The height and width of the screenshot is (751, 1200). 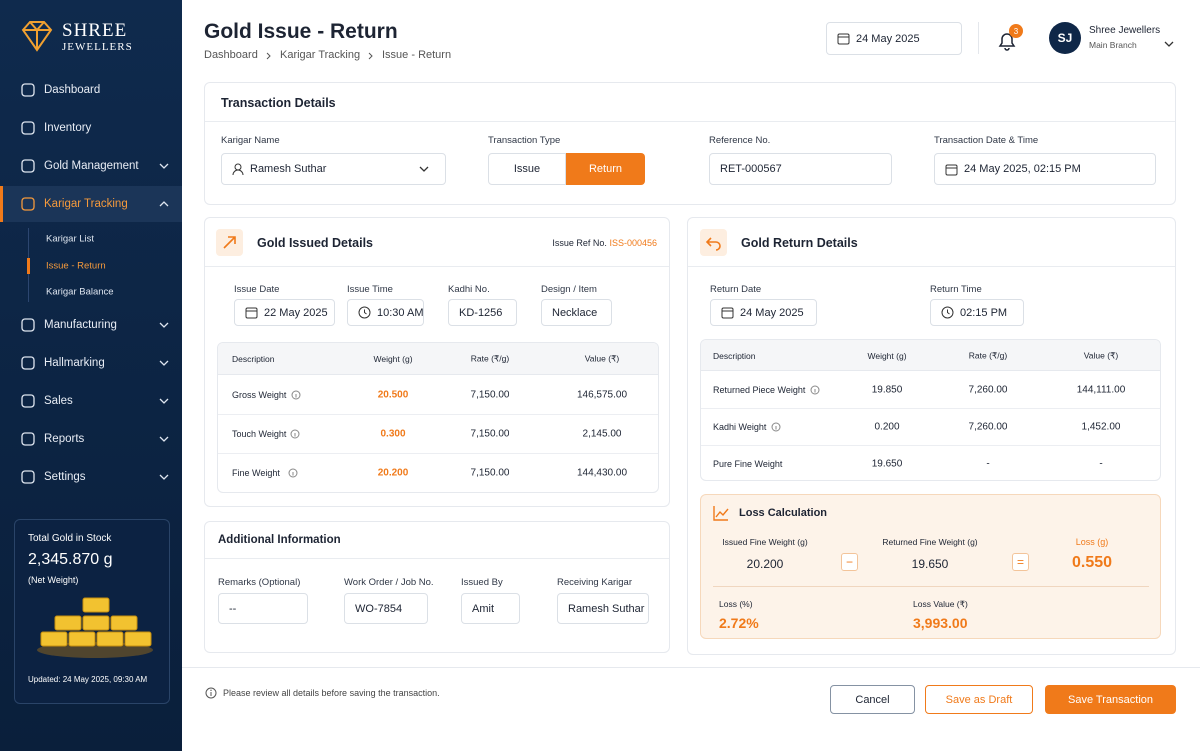 What do you see at coordinates (58, 401) in the screenshot?
I see `nav-label: Sales` at bounding box center [58, 401].